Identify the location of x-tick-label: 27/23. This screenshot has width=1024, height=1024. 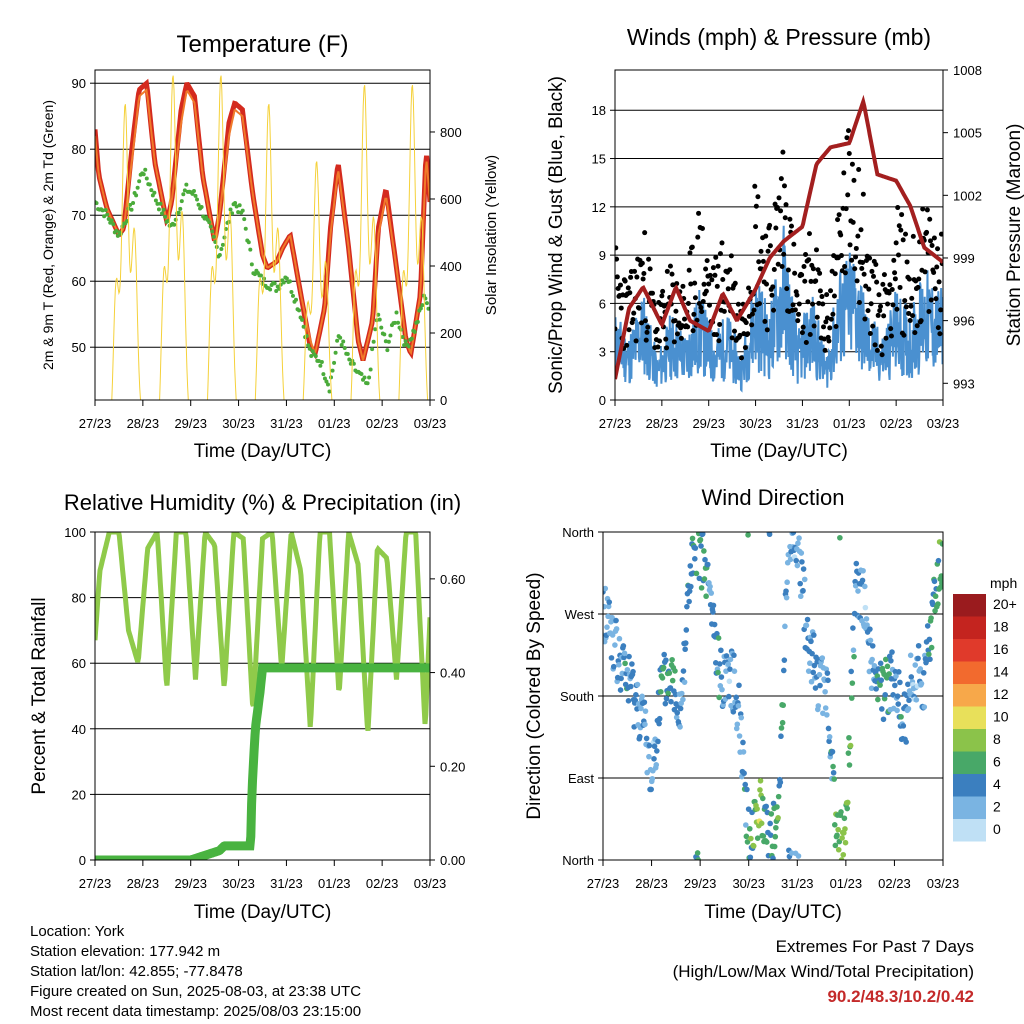
(95, 883).